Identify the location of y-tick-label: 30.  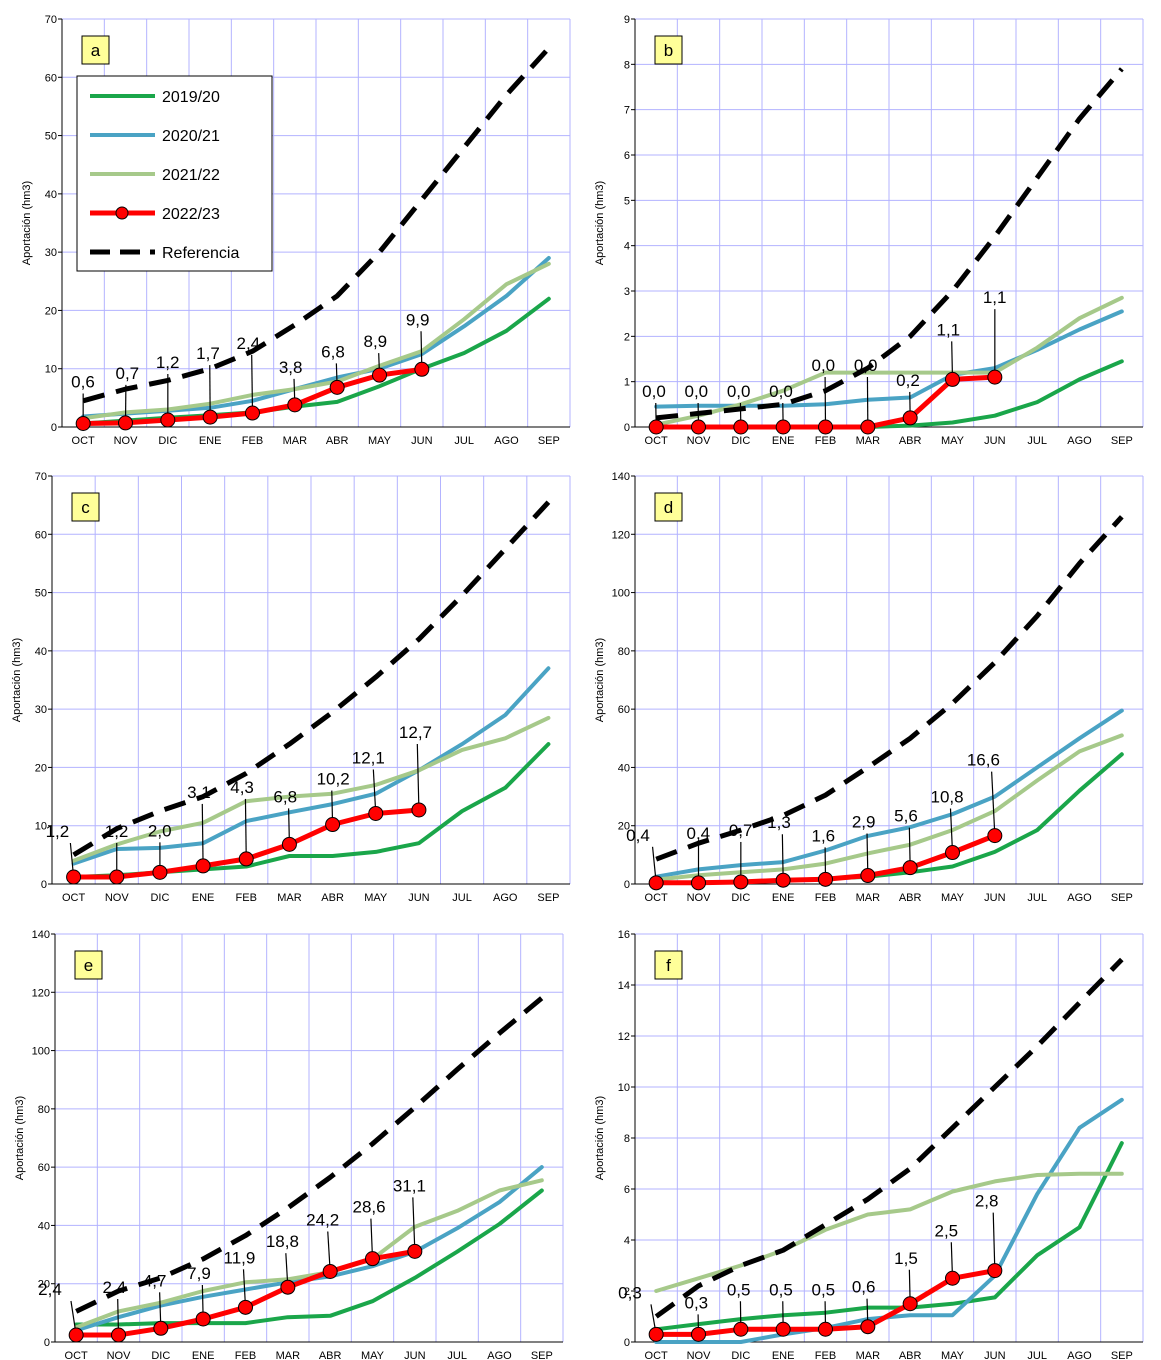
(41, 710).